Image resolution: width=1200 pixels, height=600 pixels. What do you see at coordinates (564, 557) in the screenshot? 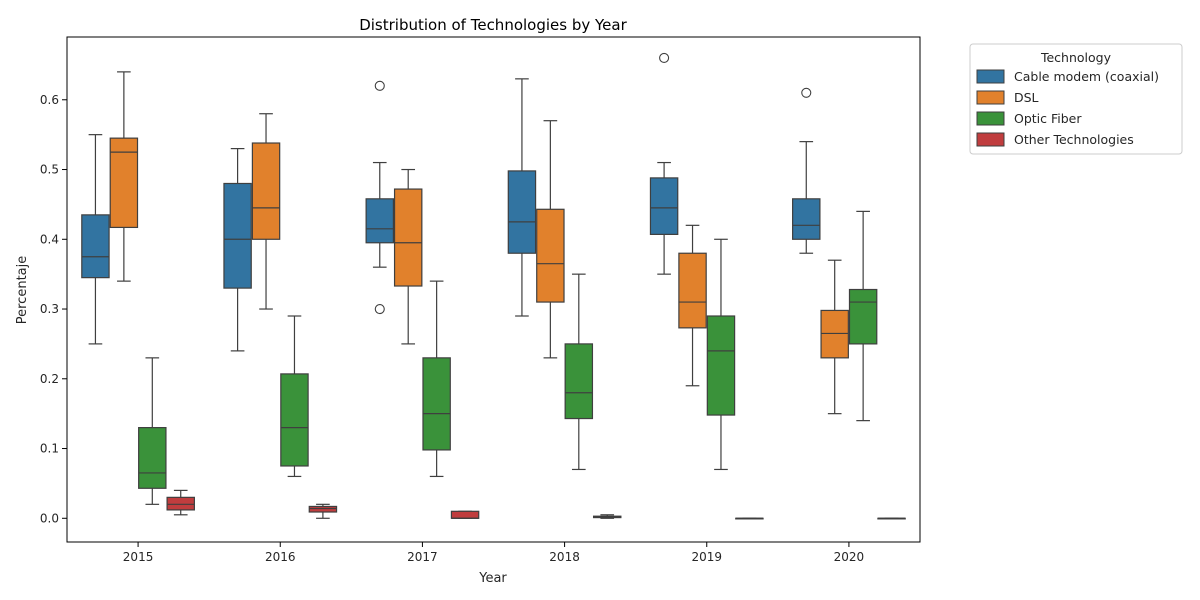
I see `x-tick-label: 2018` at bounding box center [564, 557].